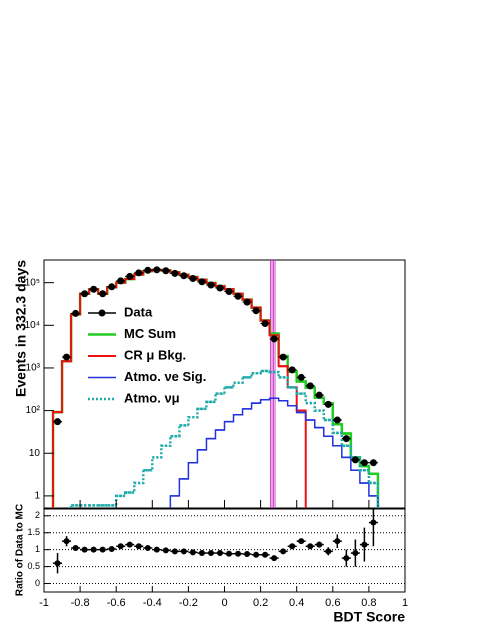 This screenshot has height=627, width=485. I want to click on lower-plot, so click(215, 541).